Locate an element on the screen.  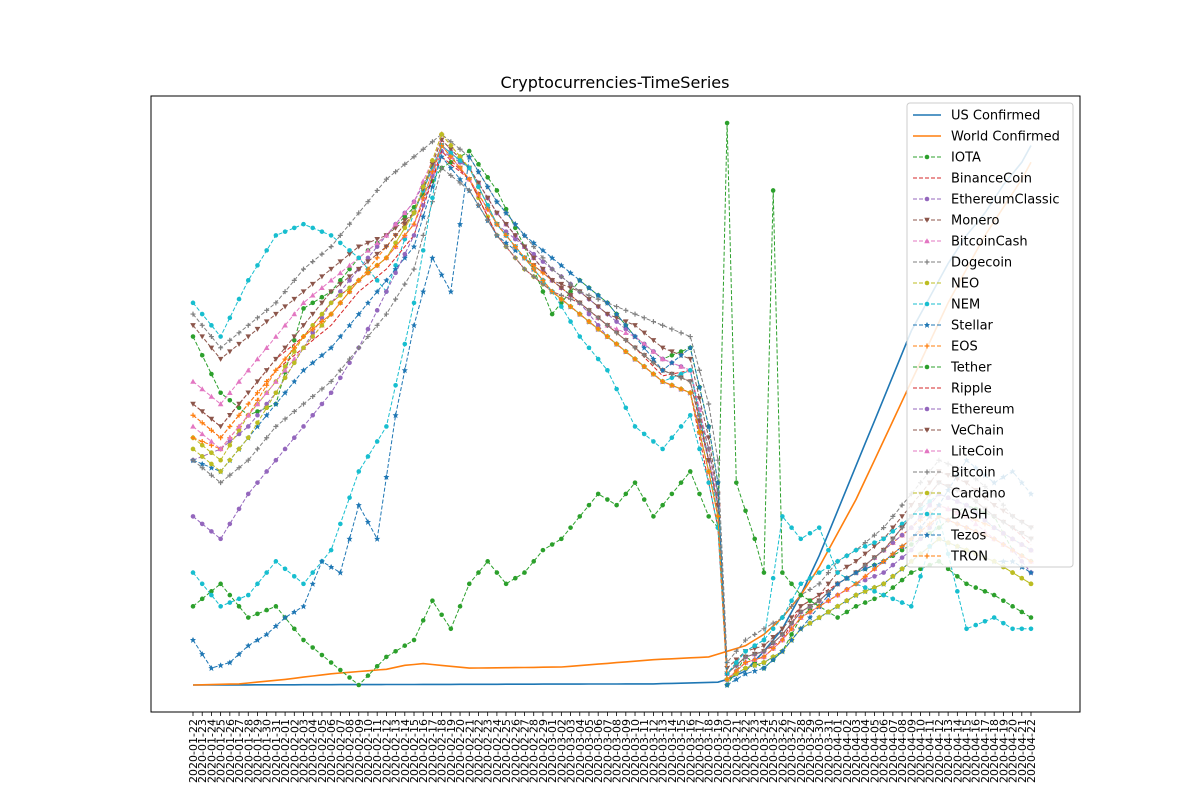
x-tick-label: 2020-03-04 is located at coordinates (580, 751).